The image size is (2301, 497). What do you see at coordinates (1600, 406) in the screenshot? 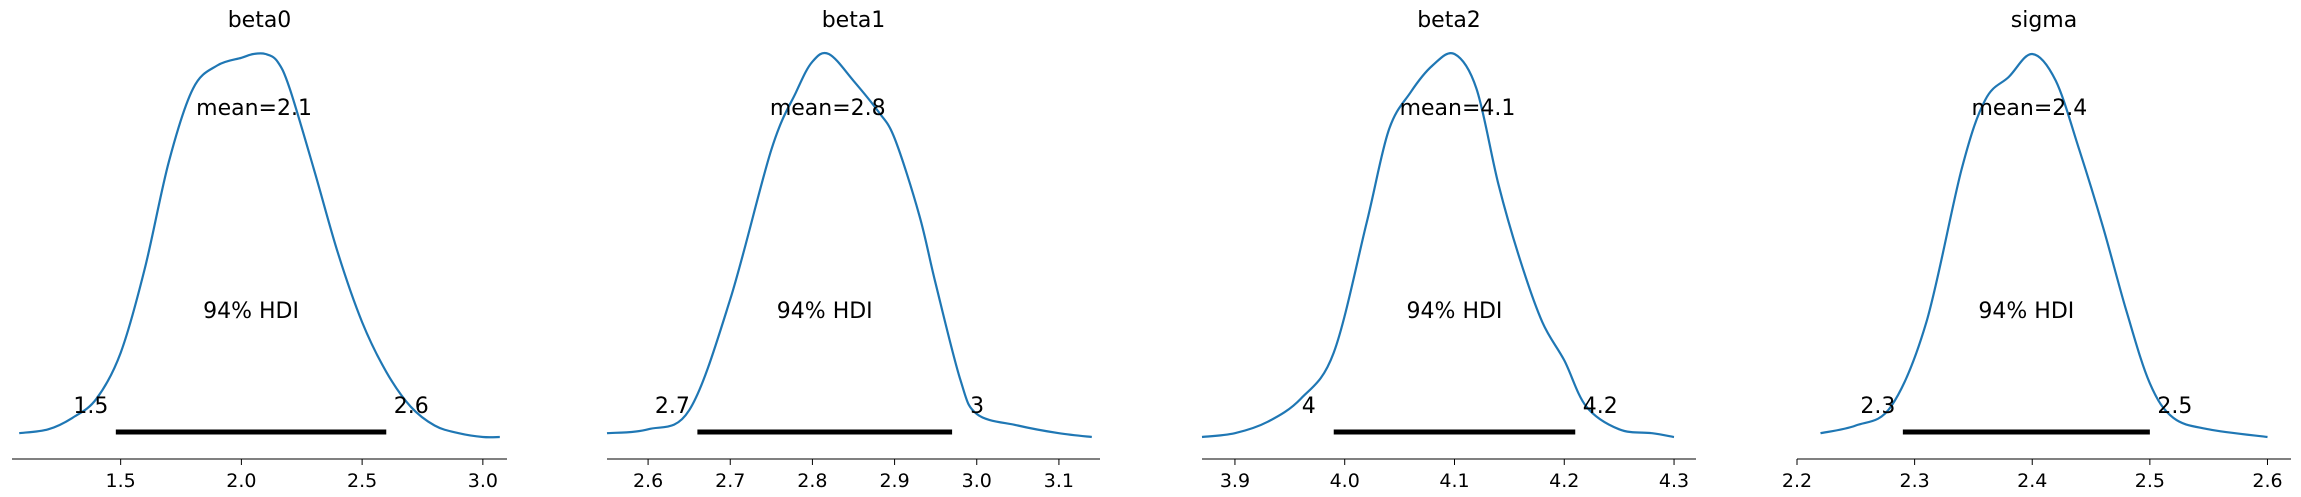
I see `hdi-upper-label: 4.2` at bounding box center [1600, 406].